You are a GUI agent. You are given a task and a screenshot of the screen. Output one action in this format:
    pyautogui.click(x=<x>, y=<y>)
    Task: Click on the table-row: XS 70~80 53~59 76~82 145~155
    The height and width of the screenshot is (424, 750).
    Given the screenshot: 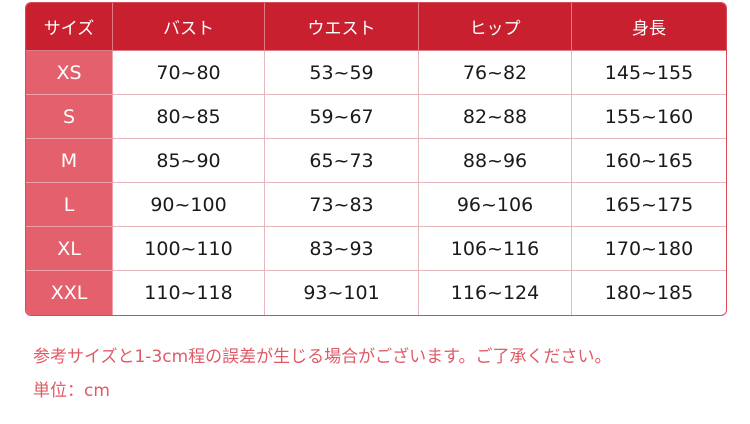 What is the action you would take?
    pyautogui.click(x=376, y=73)
    